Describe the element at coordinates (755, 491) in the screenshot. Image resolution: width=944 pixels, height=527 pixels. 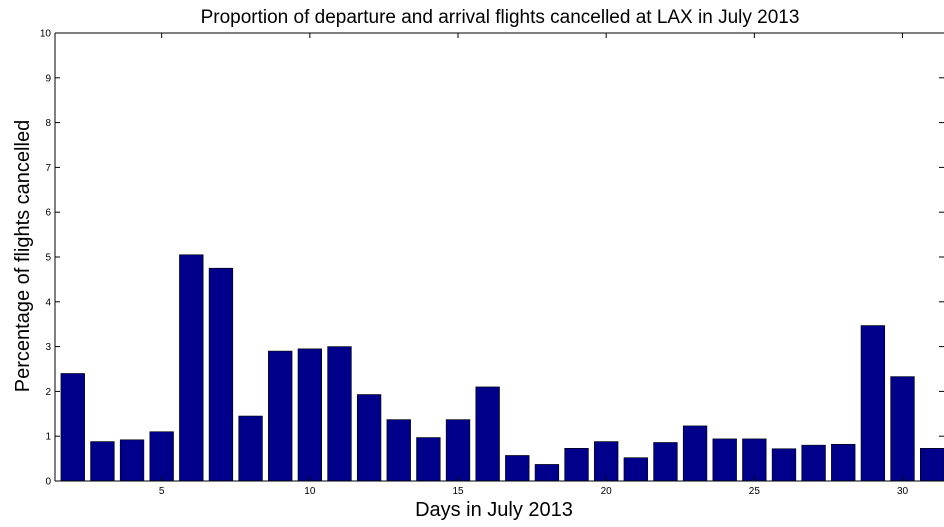
I see `x-tick-label-25: 25` at that location.